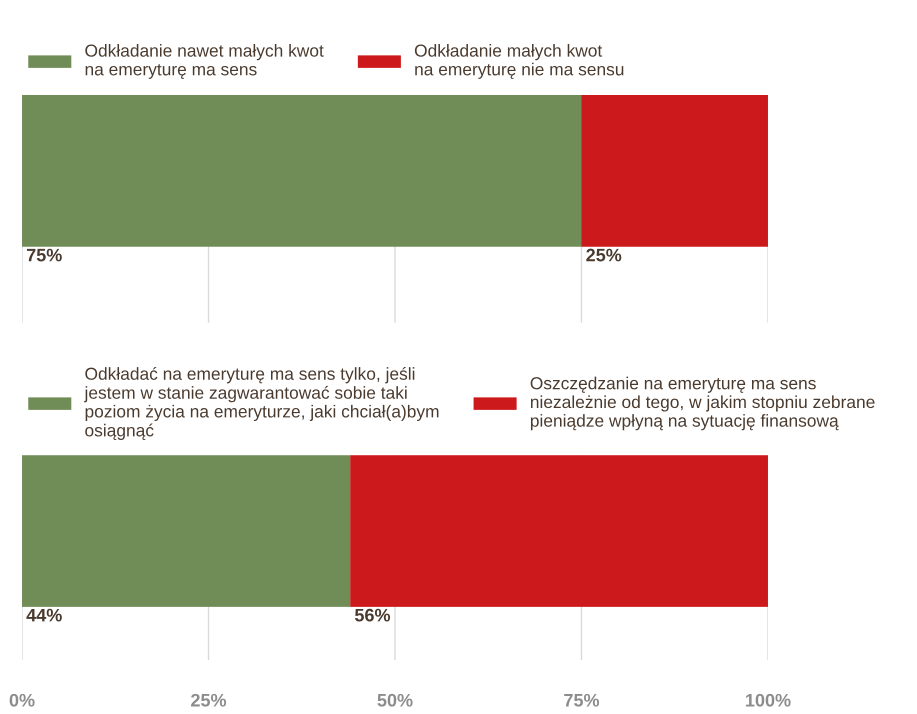  I want to click on legend-label: Odkładać na emeryturę ma sens tylko, jeśli jestem w stanie zagwarantować sobie taki poziom życia na emeryturze, jaki chciał(a)bym osiągnąć, so click(261, 403).